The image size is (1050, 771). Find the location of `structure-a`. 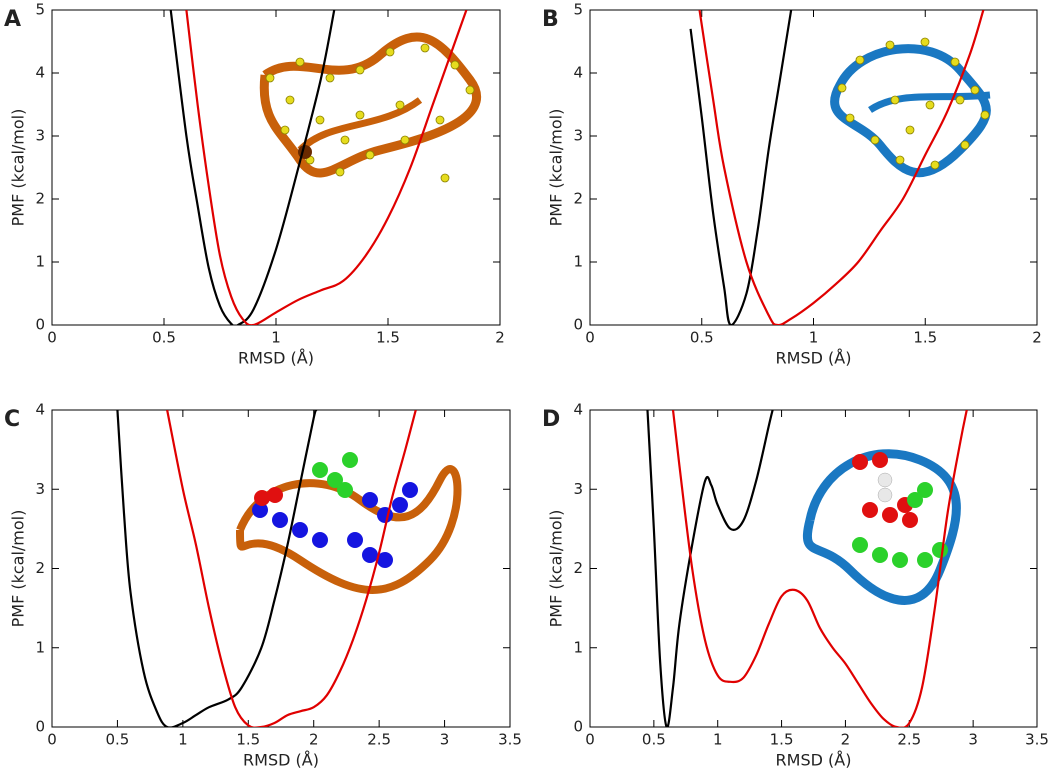

structure-a is located at coordinates (370, 107).